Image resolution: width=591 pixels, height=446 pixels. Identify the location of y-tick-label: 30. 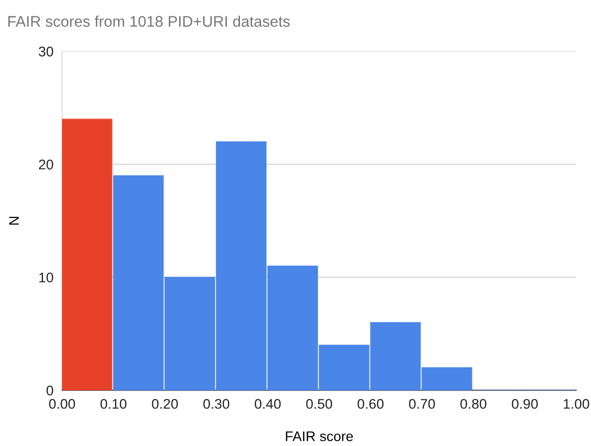
(46, 51).